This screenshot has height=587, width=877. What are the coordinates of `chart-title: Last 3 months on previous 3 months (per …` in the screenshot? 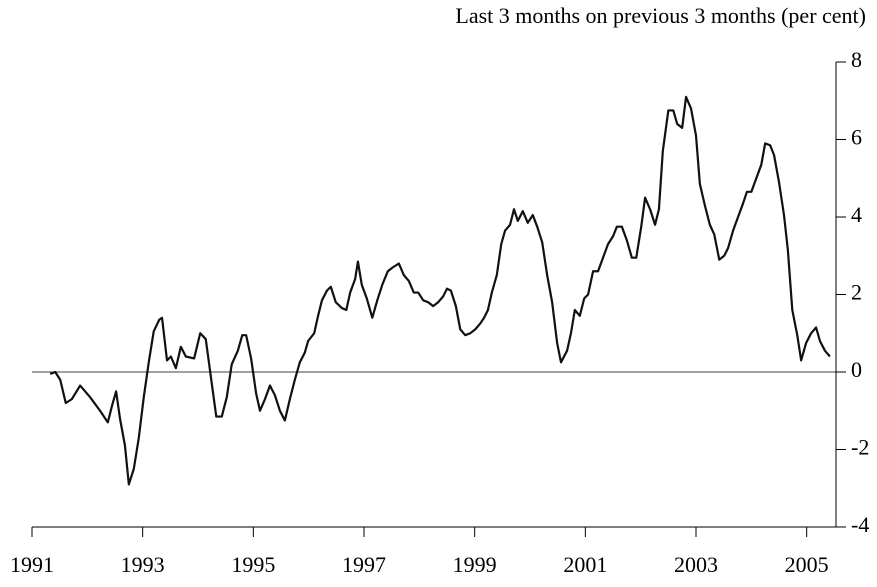 It's located at (660, 15).